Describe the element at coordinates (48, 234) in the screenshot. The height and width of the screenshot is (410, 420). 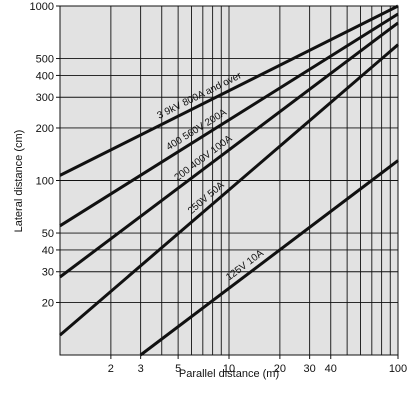
I see `y-tick-label: 50` at that location.